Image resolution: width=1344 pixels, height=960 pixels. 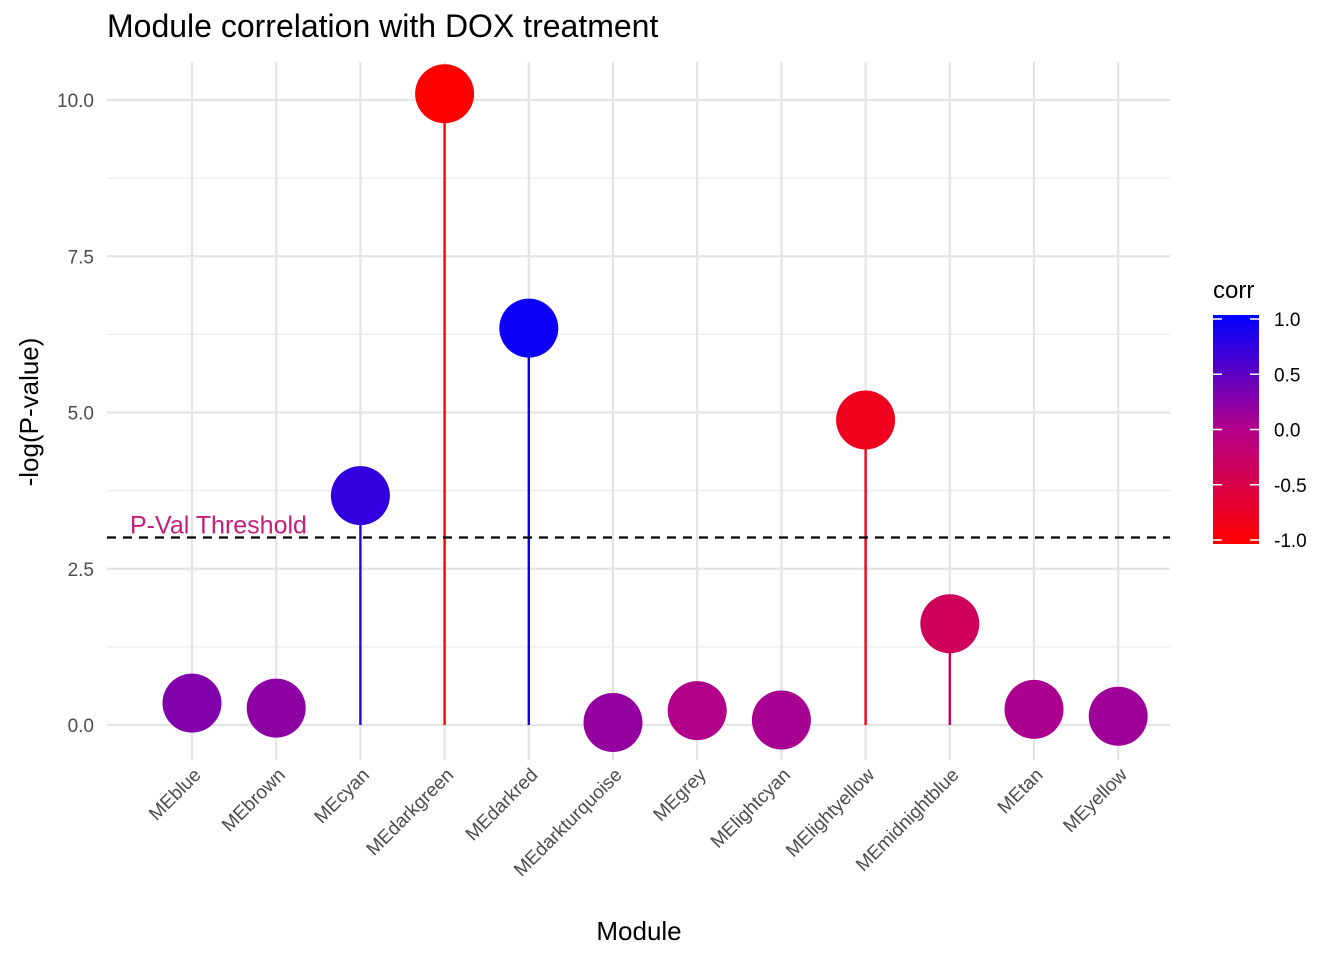 What do you see at coordinates (1287, 375) in the screenshot?
I see `legend-tick-label: 0.5` at bounding box center [1287, 375].